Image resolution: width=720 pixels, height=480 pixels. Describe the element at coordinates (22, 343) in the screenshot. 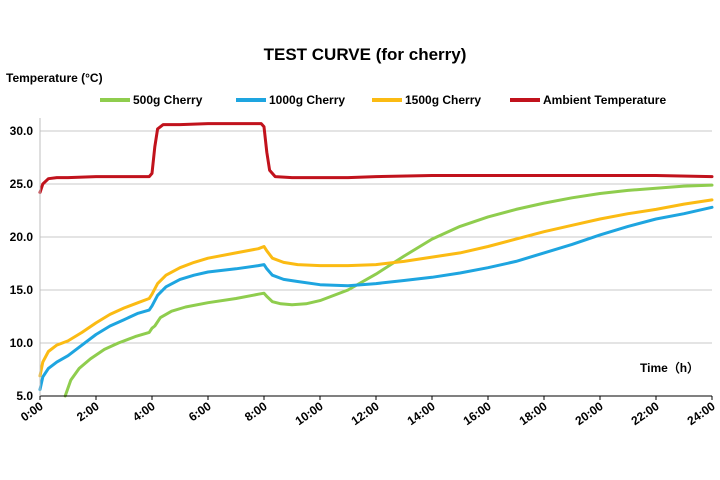

I see `y-tick-label: 10.0` at that location.